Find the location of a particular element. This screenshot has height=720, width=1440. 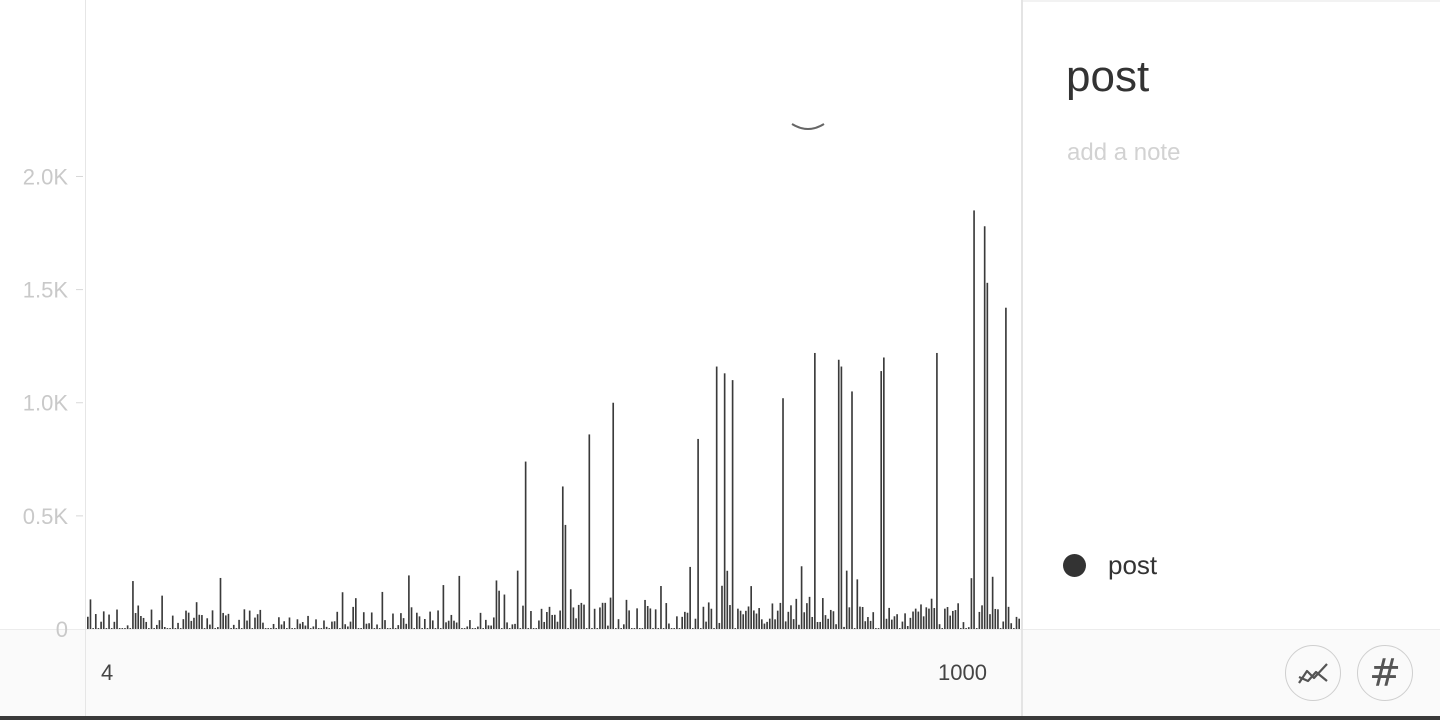

x-tick-label: 4 is located at coordinates (107, 672).